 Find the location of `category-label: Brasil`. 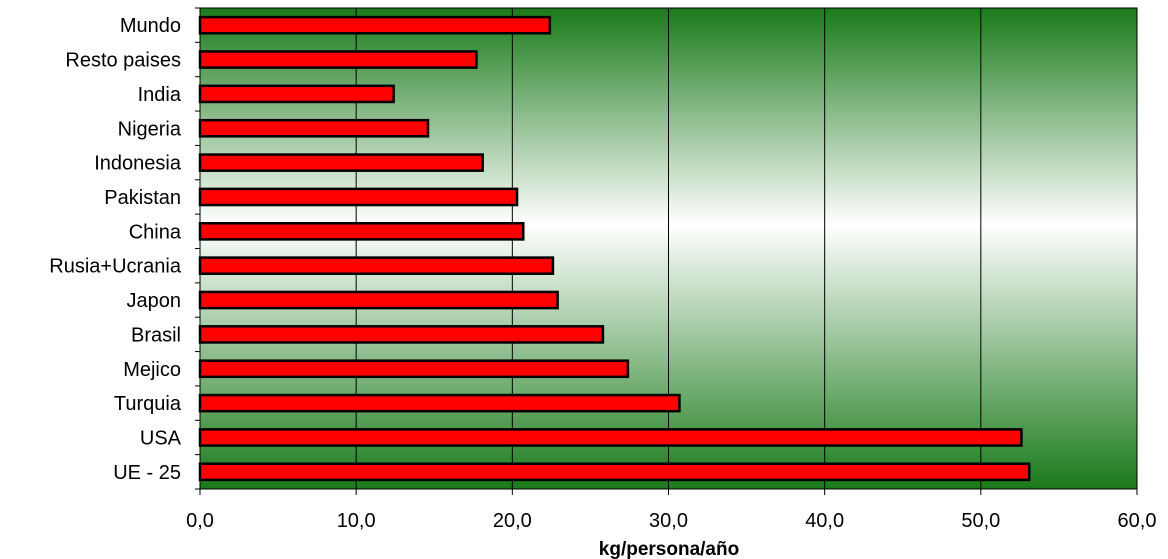

category-label: Brasil is located at coordinates (156, 335).